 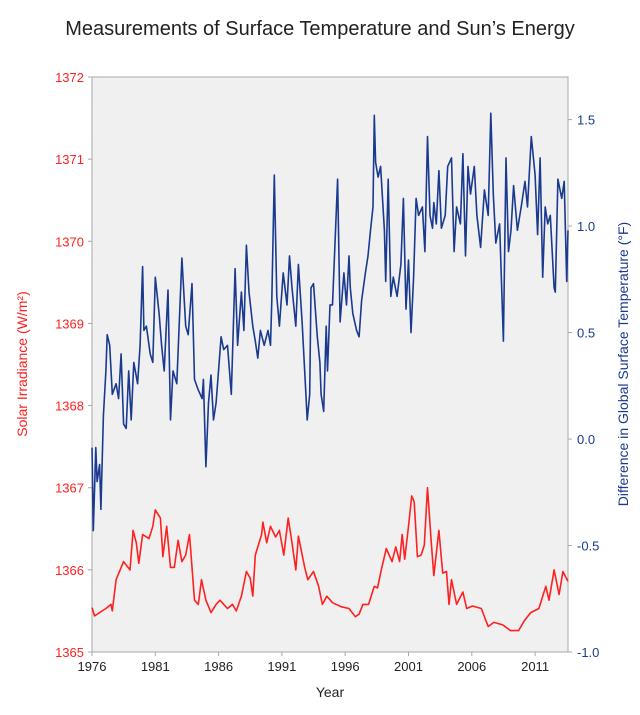 What do you see at coordinates (69, 406) in the screenshot?
I see `left-tick-label: 1368` at bounding box center [69, 406].